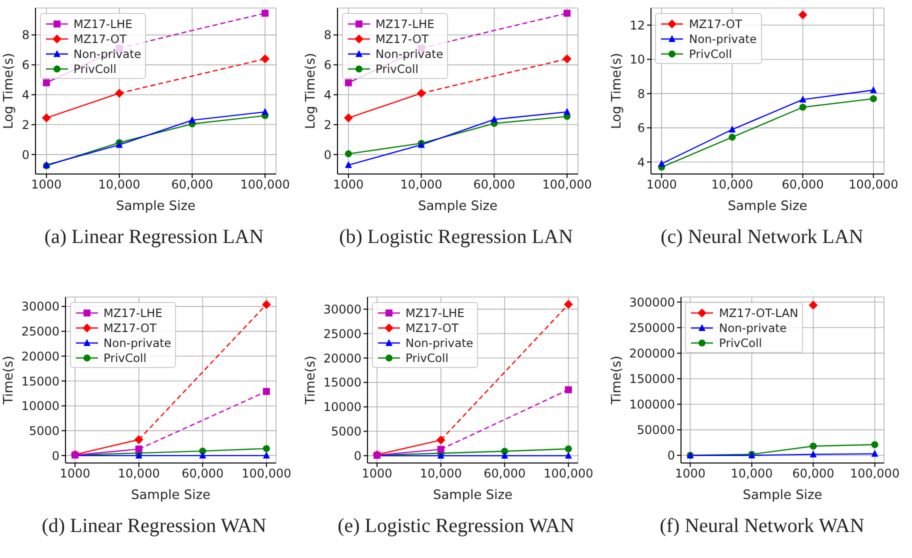  Describe the element at coordinates (652, 353) in the screenshot. I see `y-tick-label: 200000` at that location.